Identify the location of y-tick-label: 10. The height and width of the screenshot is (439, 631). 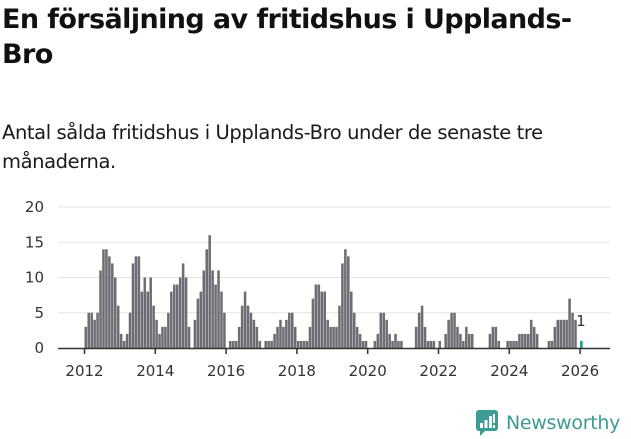
(34, 278).